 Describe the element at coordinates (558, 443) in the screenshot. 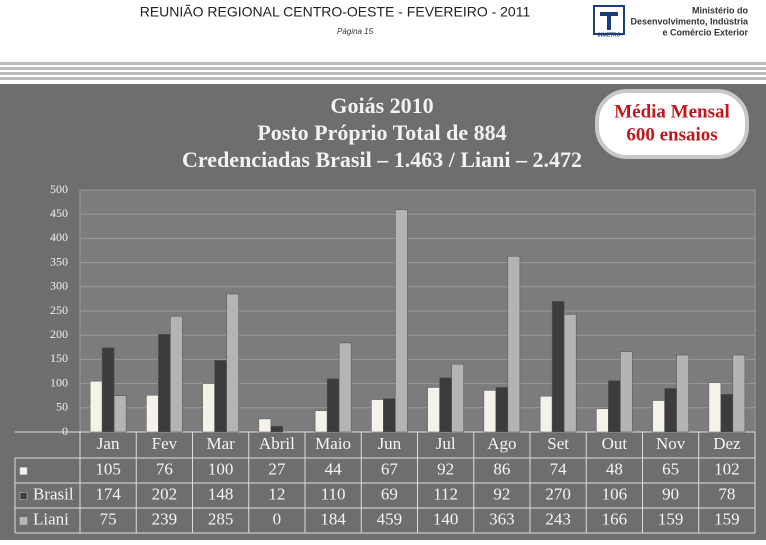

I see `x-tick-label: Set` at that location.